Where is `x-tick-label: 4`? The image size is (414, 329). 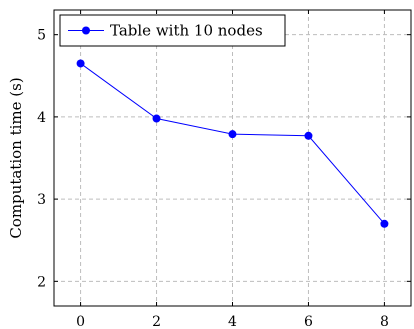 x-tick-label: 4 is located at coordinates (232, 321).